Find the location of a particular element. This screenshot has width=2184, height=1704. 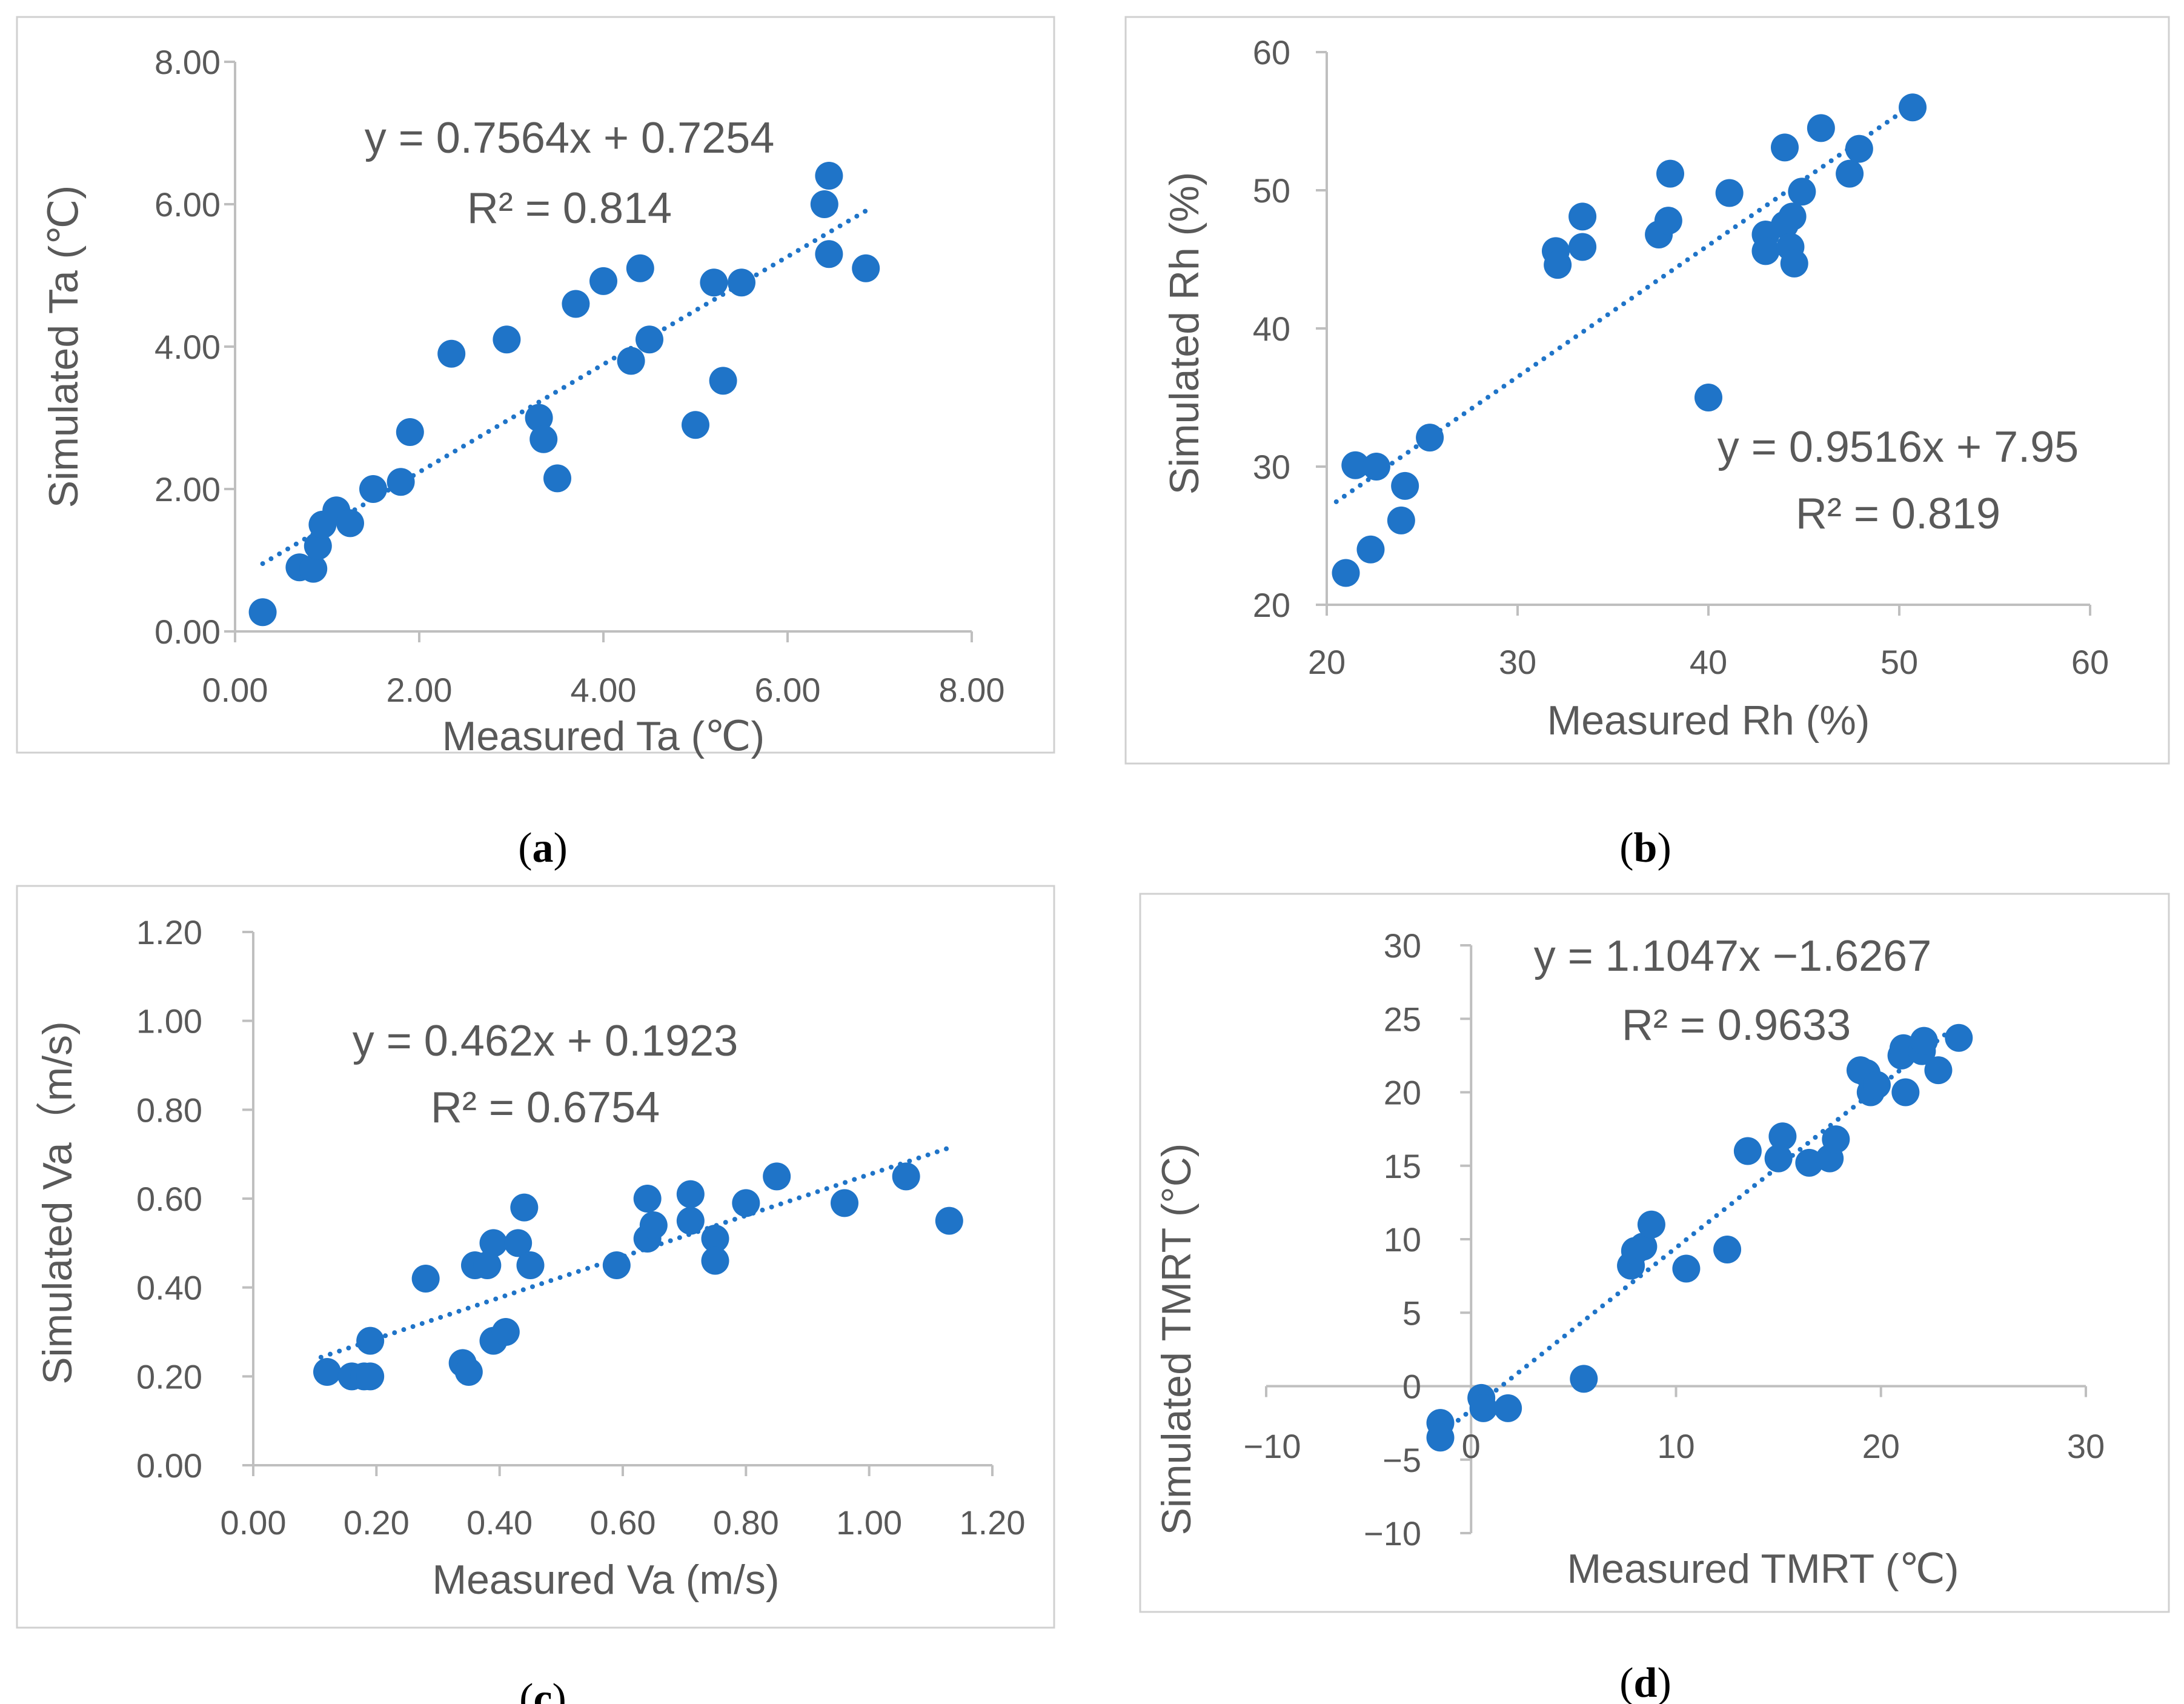

panel-caption: (a) is located at coordinates (543, 848).